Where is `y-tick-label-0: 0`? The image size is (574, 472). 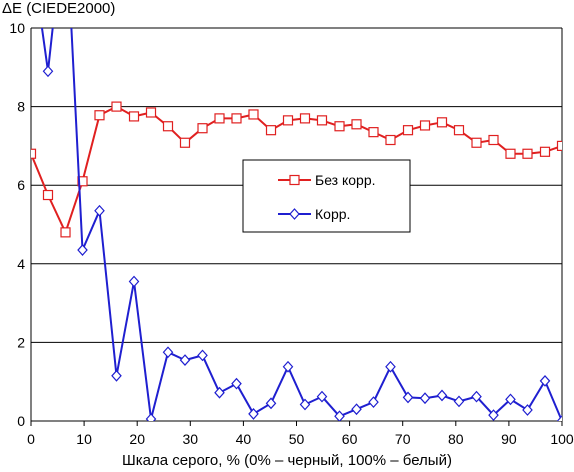 y-tick-label-0: 0 is located at coordinates (21, 421).